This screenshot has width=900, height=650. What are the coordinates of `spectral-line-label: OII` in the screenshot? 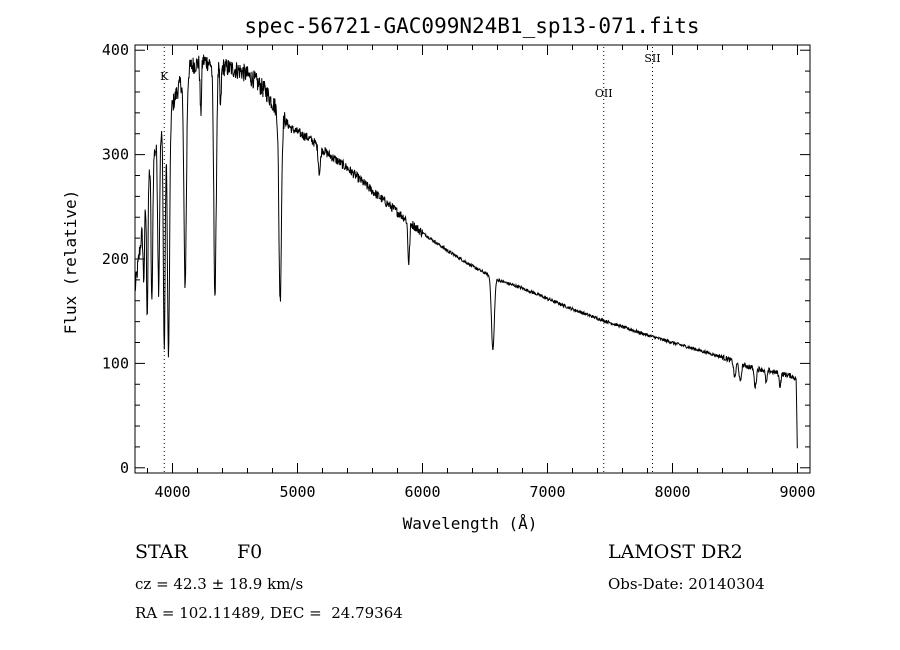 It's located at (604, 93).